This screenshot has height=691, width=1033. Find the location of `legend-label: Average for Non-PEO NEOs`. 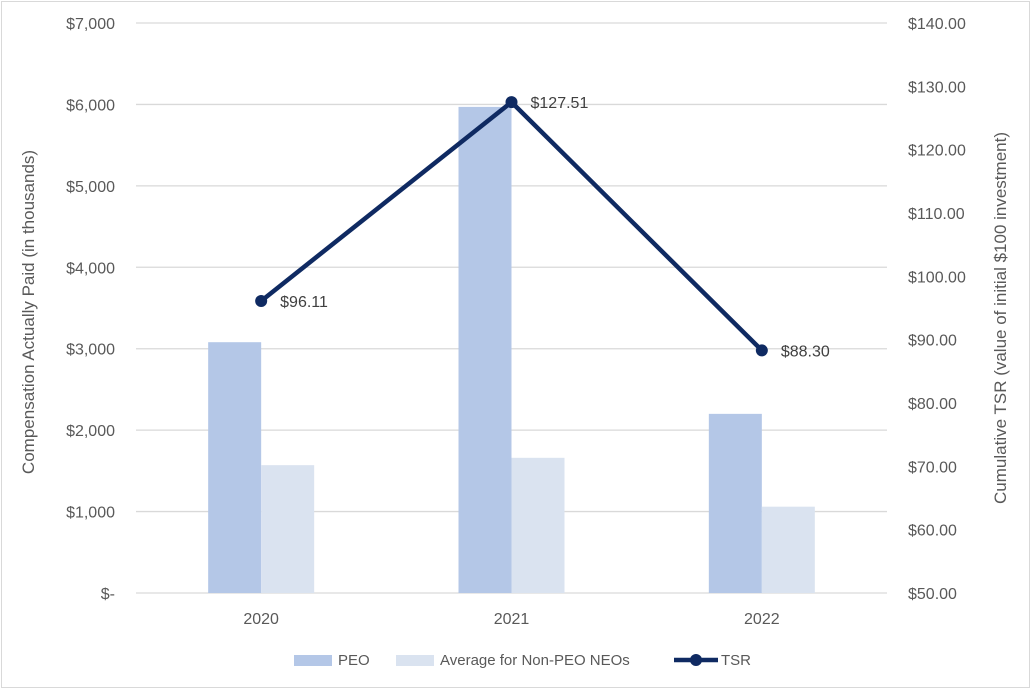

legend-label: Average for Non-PEO NEOs is located at coordinates (535, 660).